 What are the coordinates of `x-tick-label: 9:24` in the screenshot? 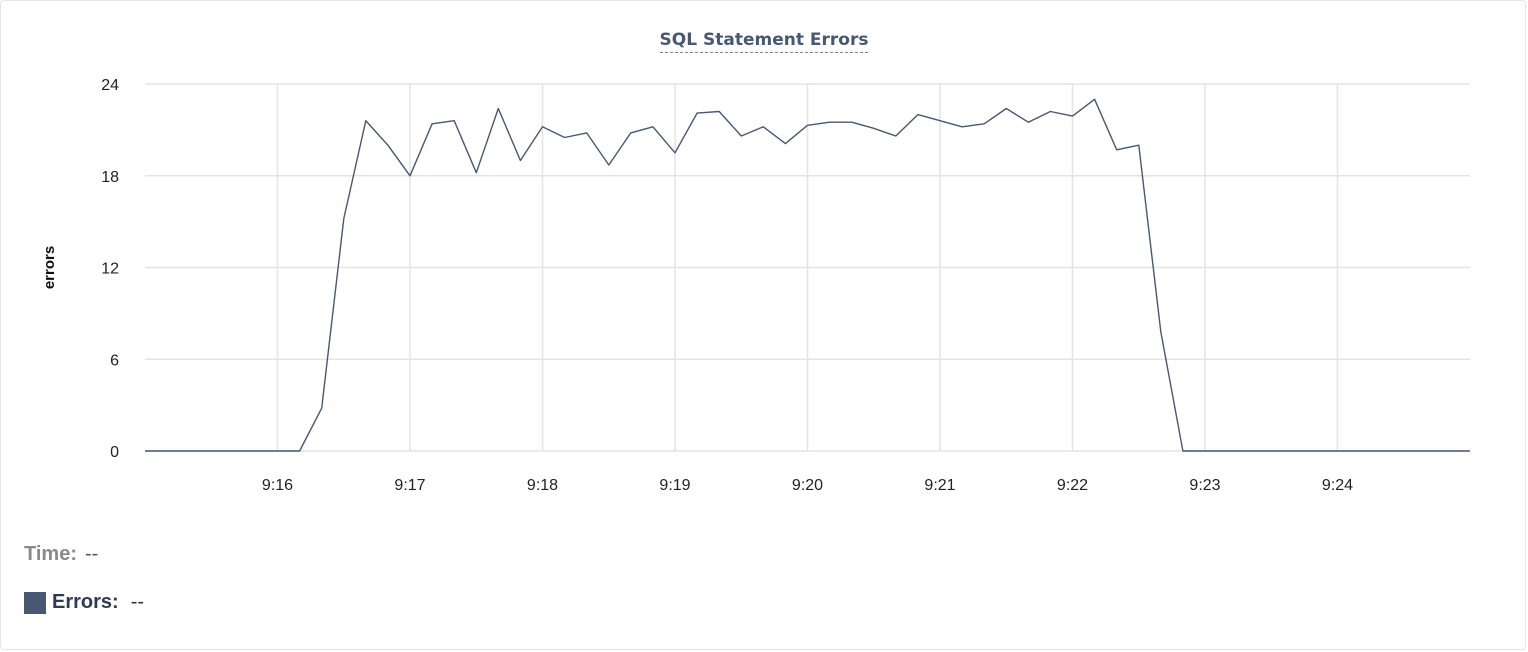 It's located at (1337, 485).